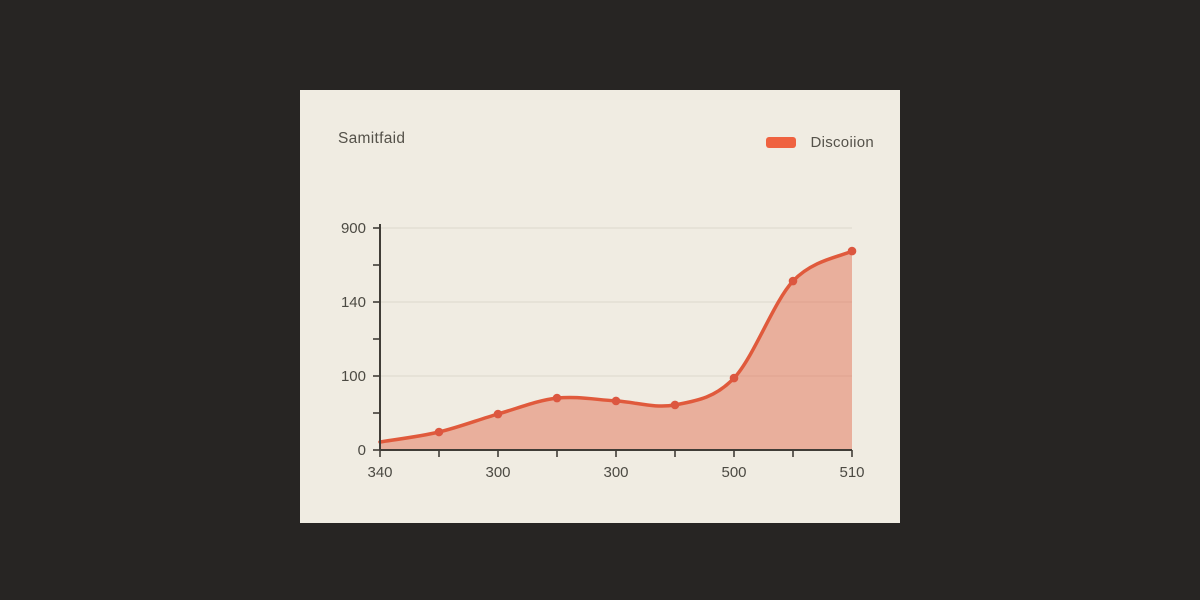 The image size is (1200, 600). I want to click on x-tick-label: 510, so click(851, 472).